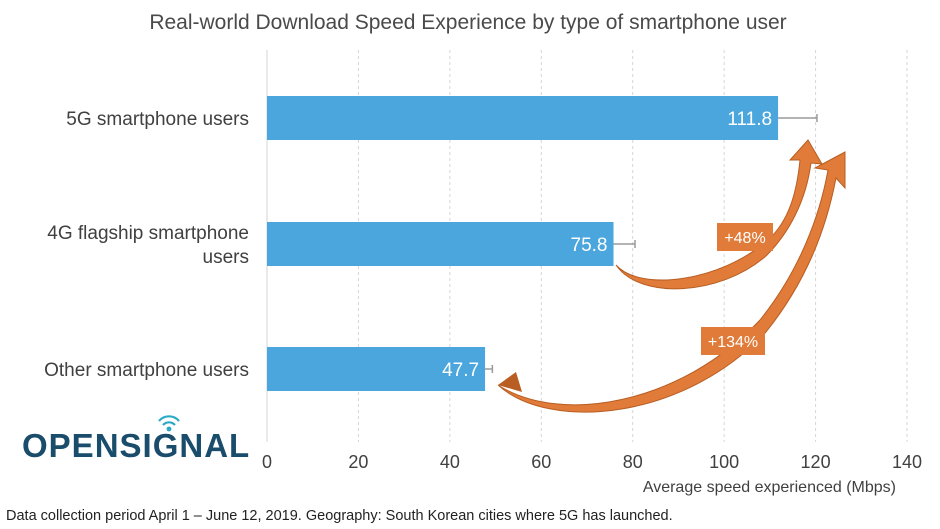  What do you see at coordinates (146, 370) in the screenshot?
I see `category-label: Other smartphone users` at bounding box center [146, 370].